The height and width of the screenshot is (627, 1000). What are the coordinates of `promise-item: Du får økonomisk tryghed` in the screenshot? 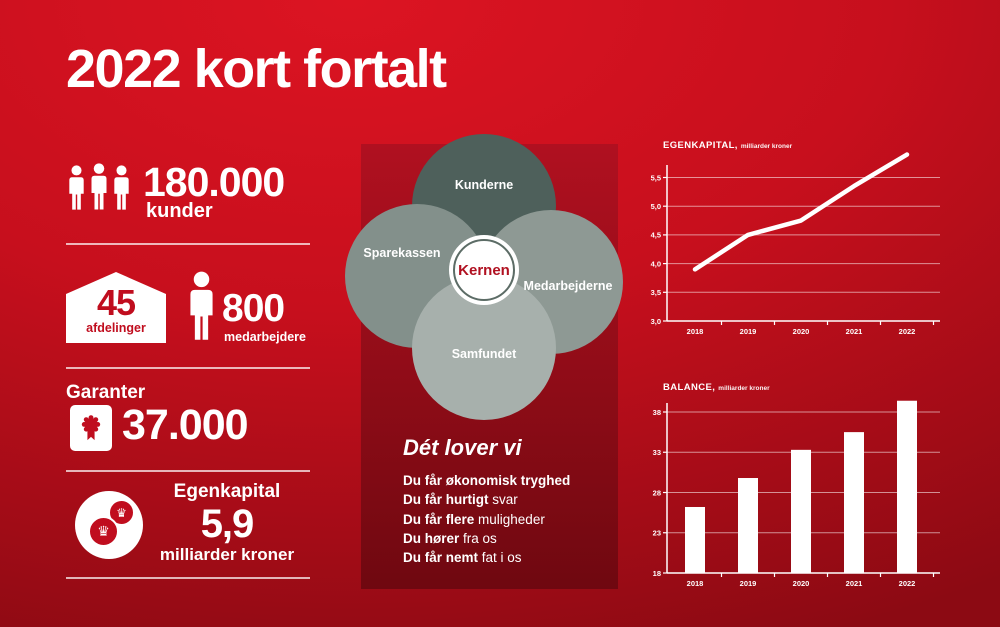 It's located at (487, 480).